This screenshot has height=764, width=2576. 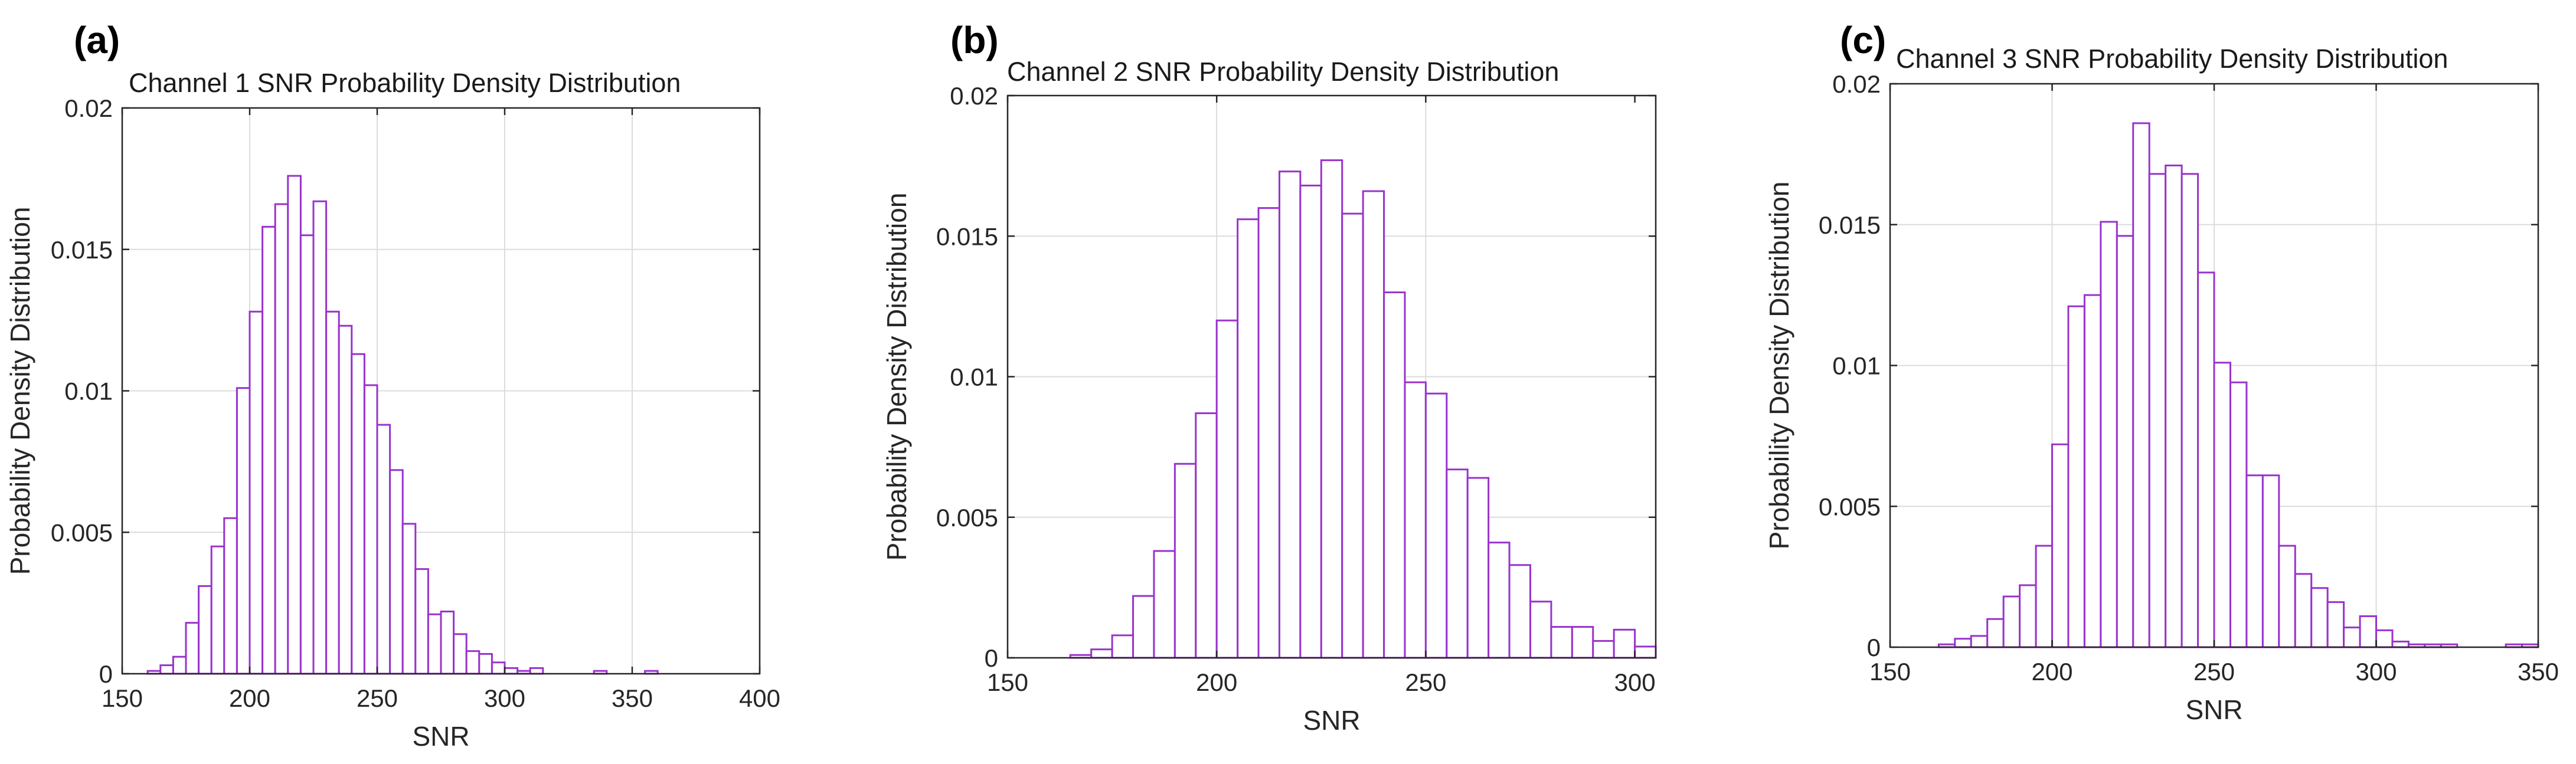 I want to click on y-tick-label: 0, so click(x=991, y=658).